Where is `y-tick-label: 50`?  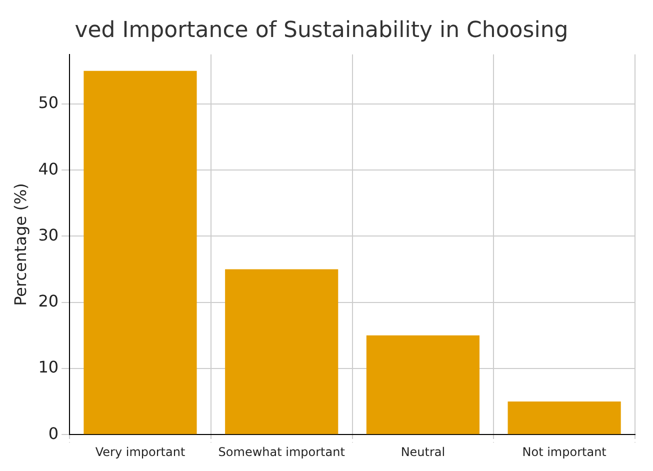
y-tick-label: 50 is located at coordinates (48, 102).